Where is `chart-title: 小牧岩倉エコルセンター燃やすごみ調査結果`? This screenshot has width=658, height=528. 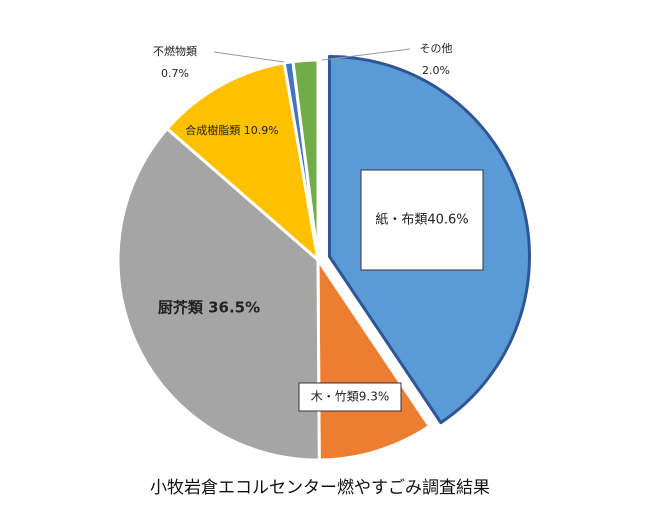 chart-title: 小牧岩倉エコルセンター燃やすごみ調査結果 is located at coordinates (320, 488).